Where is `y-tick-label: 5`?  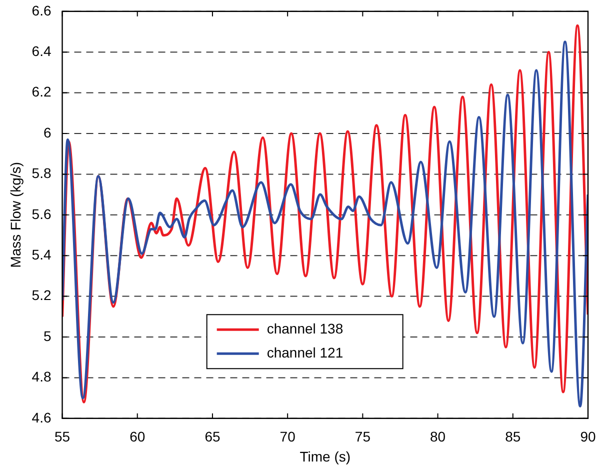 y-tick-label: 5 is located at coordinates (47, 336).